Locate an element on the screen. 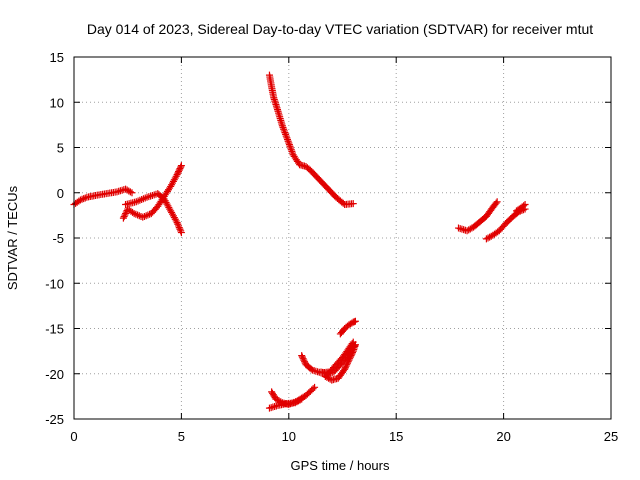 The image size is (640, 480). x-axis-label: GPS time / hours is located at coordinates (340, 465).